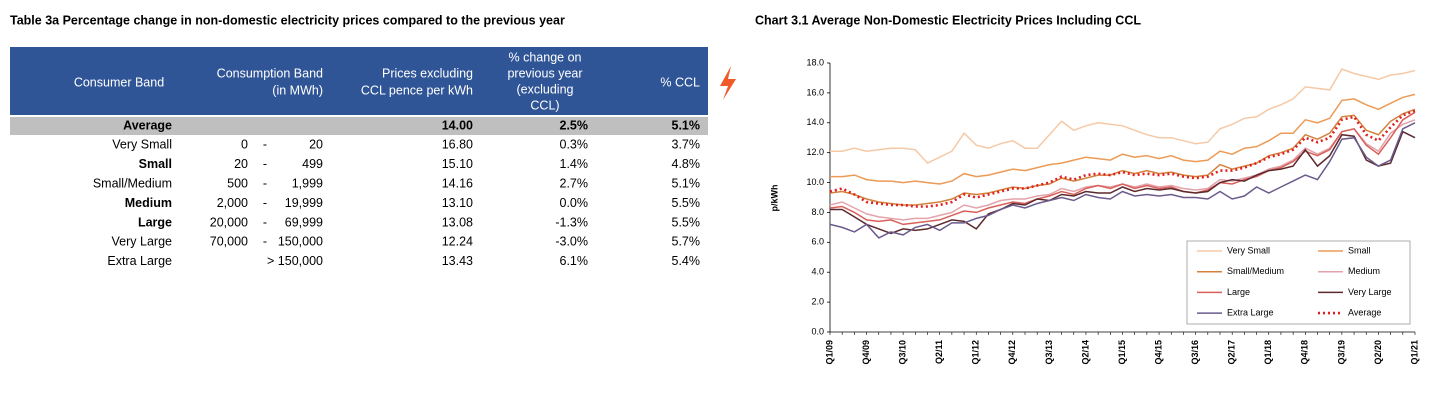 The height and width of the screenshot is (407, 1446). What do you see at coordinates (297, 90) in the screenshot?
I see `header-cell: (in MWh)` at bounding box center [297, 90].